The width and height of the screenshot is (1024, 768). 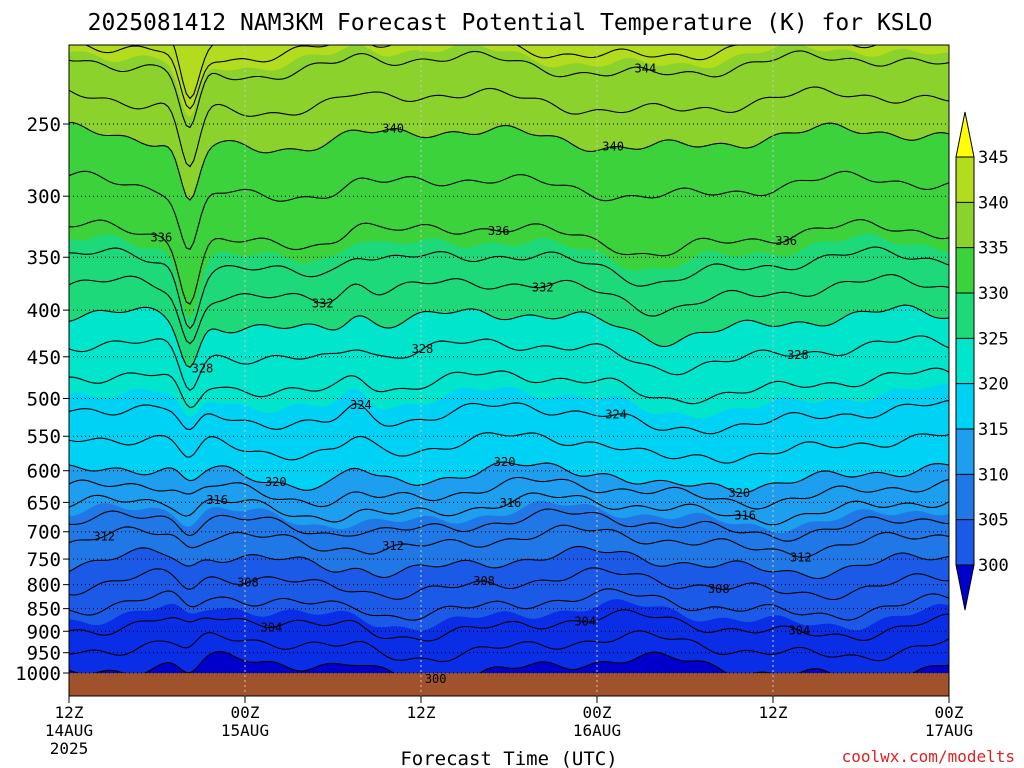 What do you see at coordinates (44, 610) in the screenshot?
I see `y-tick-label: 850` at bounding box center [44, 610].